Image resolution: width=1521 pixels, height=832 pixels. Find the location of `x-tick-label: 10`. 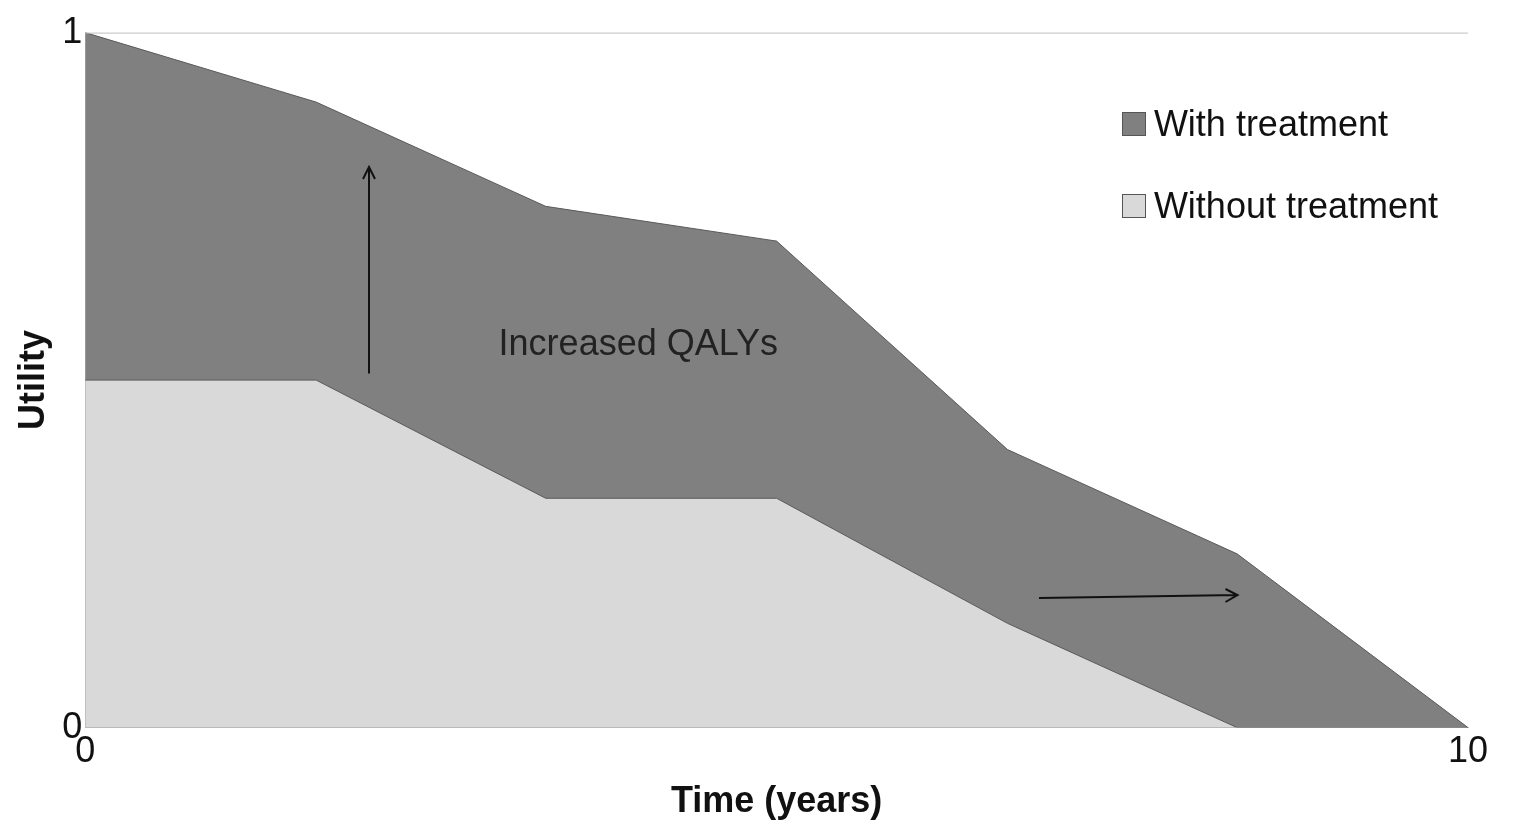

x-tick-label: 10 is located at coordinates (1468, 750).